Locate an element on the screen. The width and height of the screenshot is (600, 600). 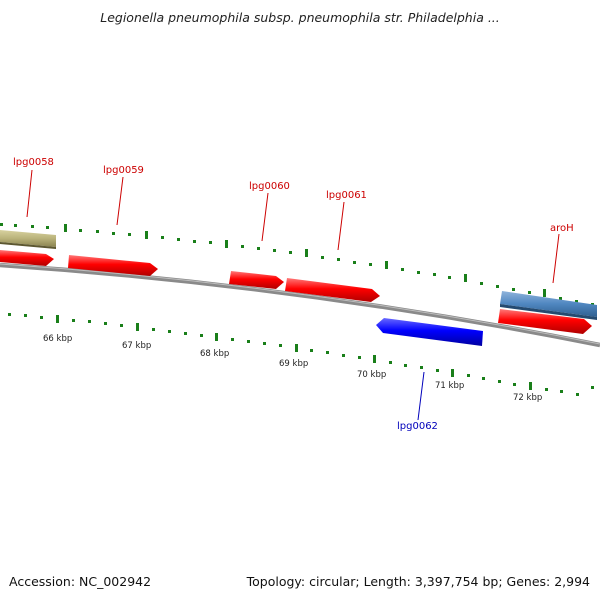
olive-feature is located at coordinates (28, 239).